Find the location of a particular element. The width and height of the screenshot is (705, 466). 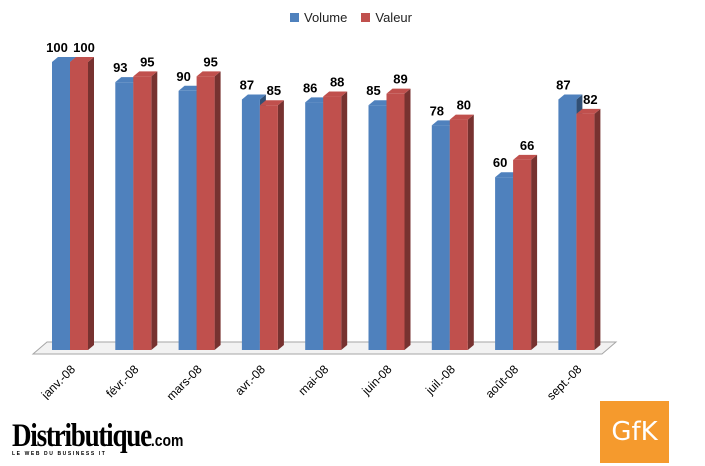

data-label-volume-3: 87 is located at coordinates (247, 84).